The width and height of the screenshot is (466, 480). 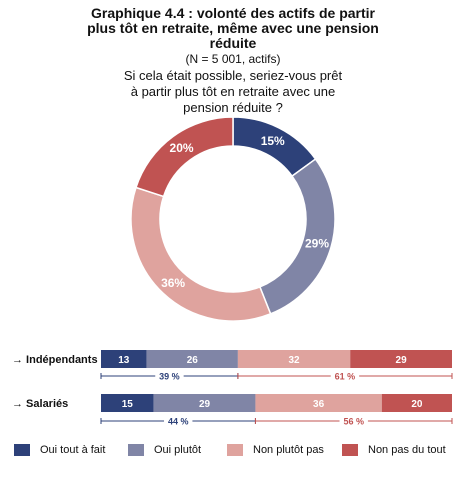 I want to click on legend-label: Oui plutôt, so click(x=178, y=450).